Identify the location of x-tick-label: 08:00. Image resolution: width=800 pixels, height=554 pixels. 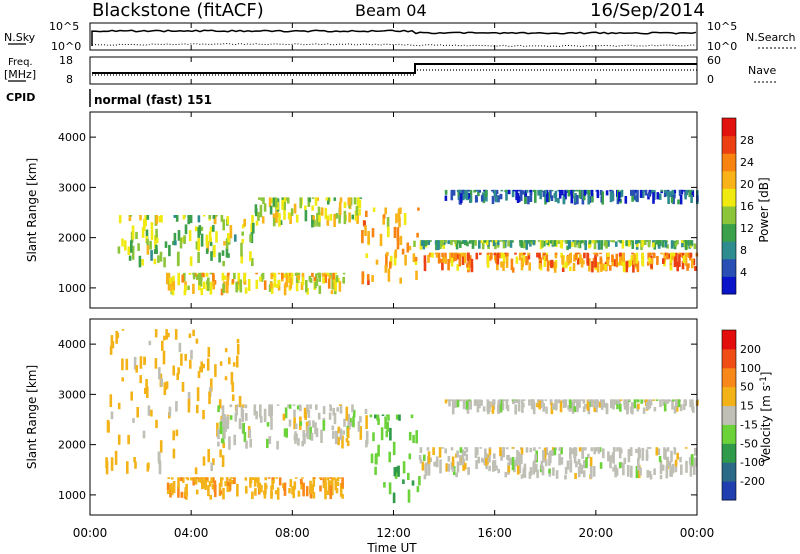
(292, 533).